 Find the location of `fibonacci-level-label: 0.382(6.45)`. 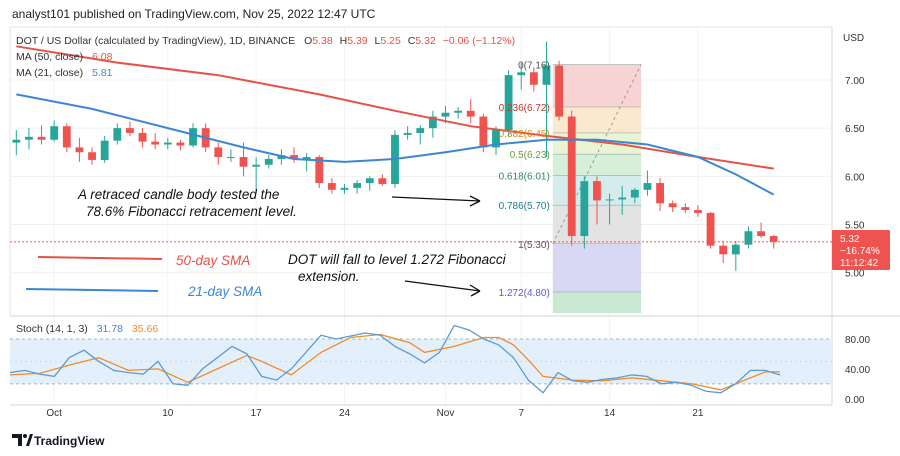

fibonacci-level-label: 0.382(6.45) is located at coordinates (524, 134).